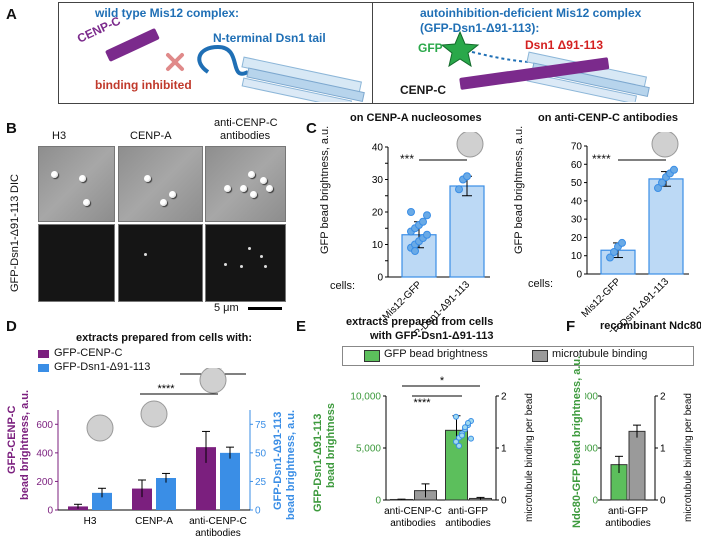  What do you see at coordinates (261, 425) in the screenshot?
I see `y-tick-label-right: 75` at bounding box center [261, 425].